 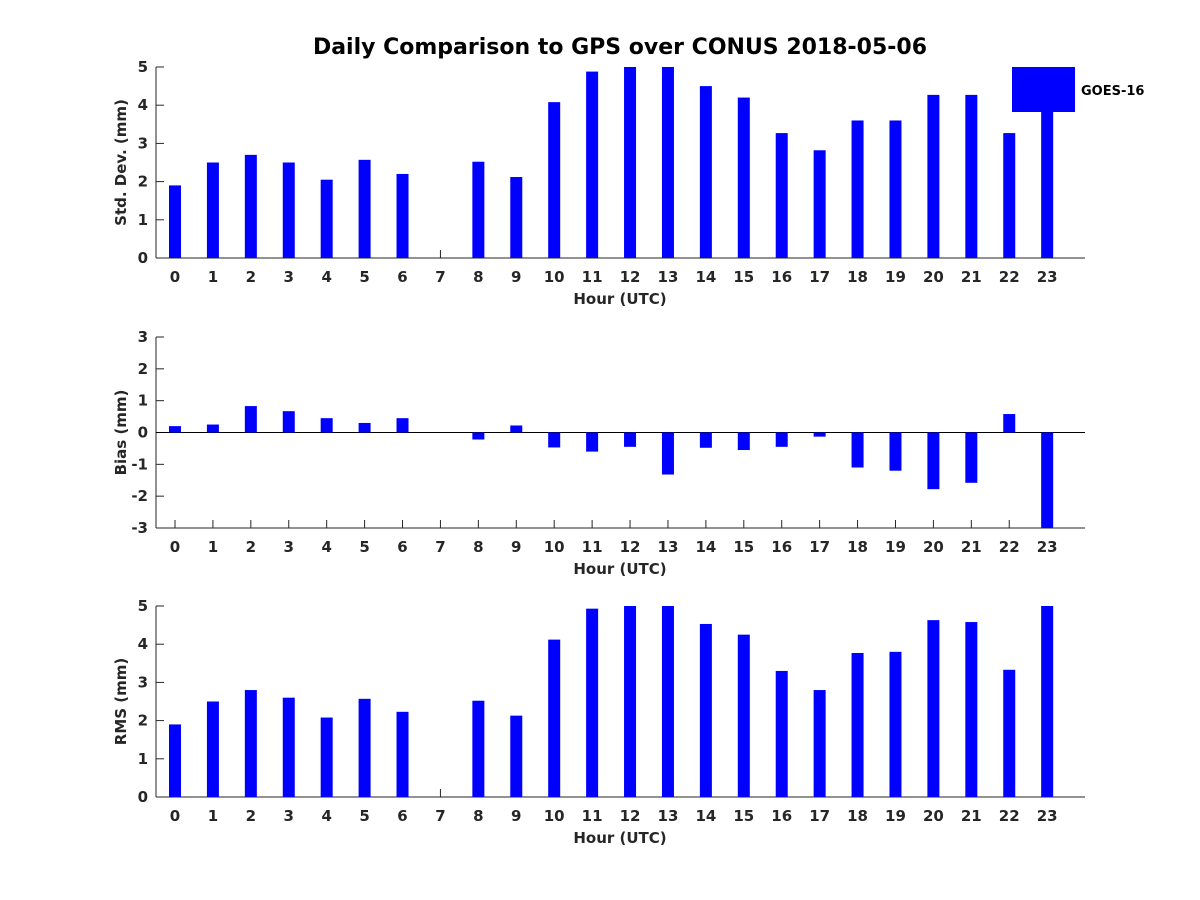 I want to click on x-tick-label: 11, so click(x=592, y=547).